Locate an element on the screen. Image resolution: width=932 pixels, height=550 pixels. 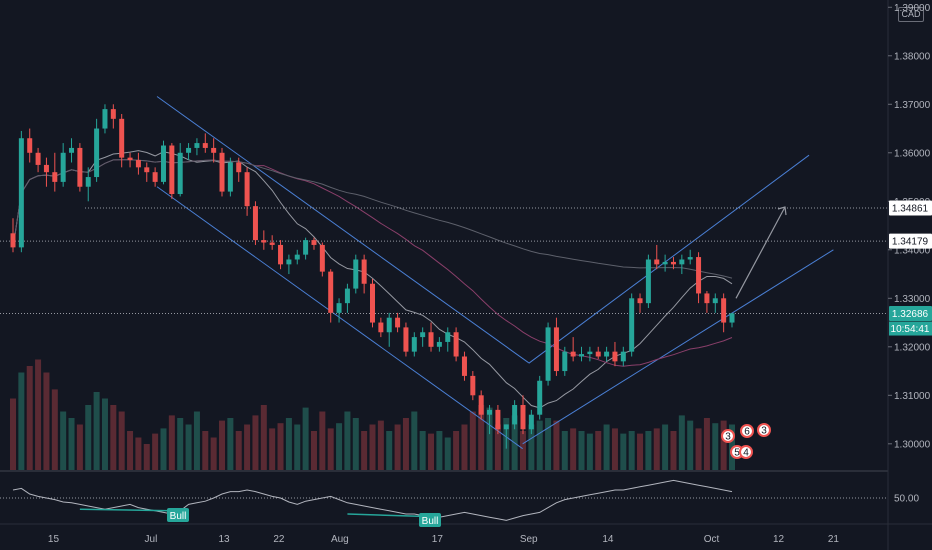
event-marker-label: 3 is located at coordinates (764, 431).